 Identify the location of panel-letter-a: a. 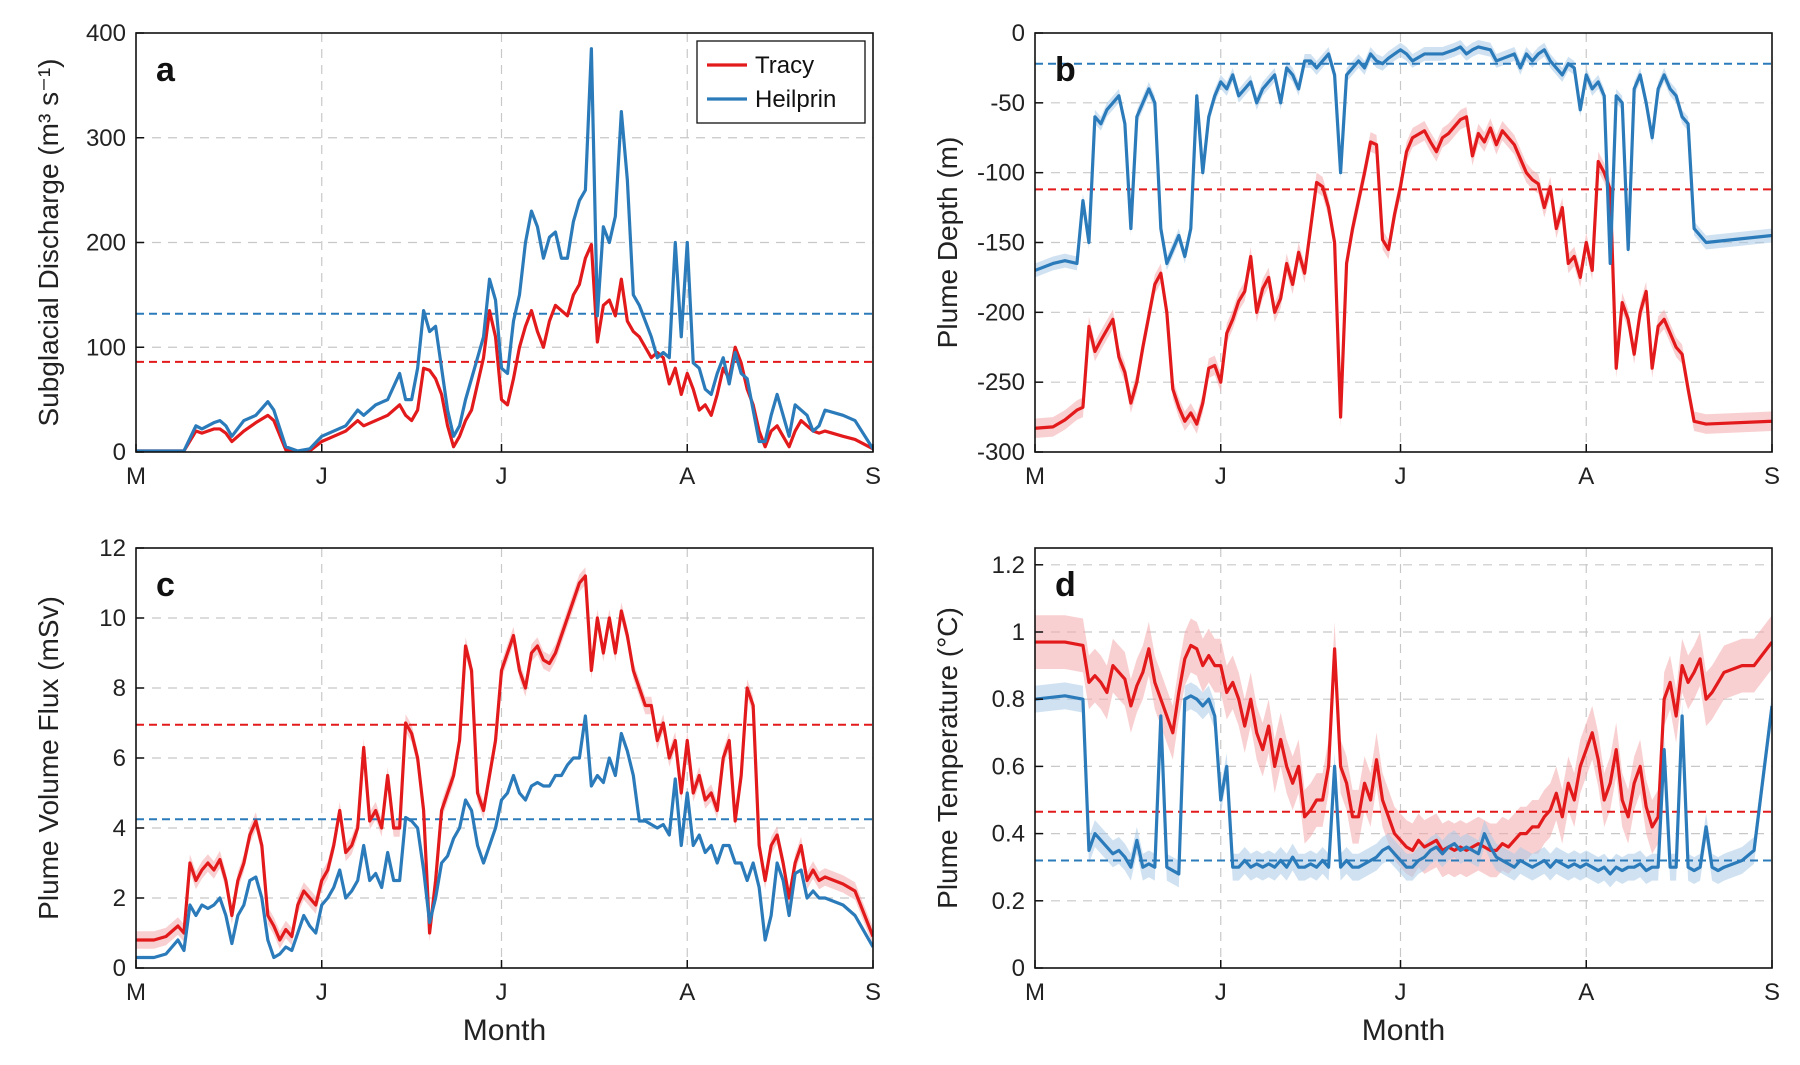
(166, 70).